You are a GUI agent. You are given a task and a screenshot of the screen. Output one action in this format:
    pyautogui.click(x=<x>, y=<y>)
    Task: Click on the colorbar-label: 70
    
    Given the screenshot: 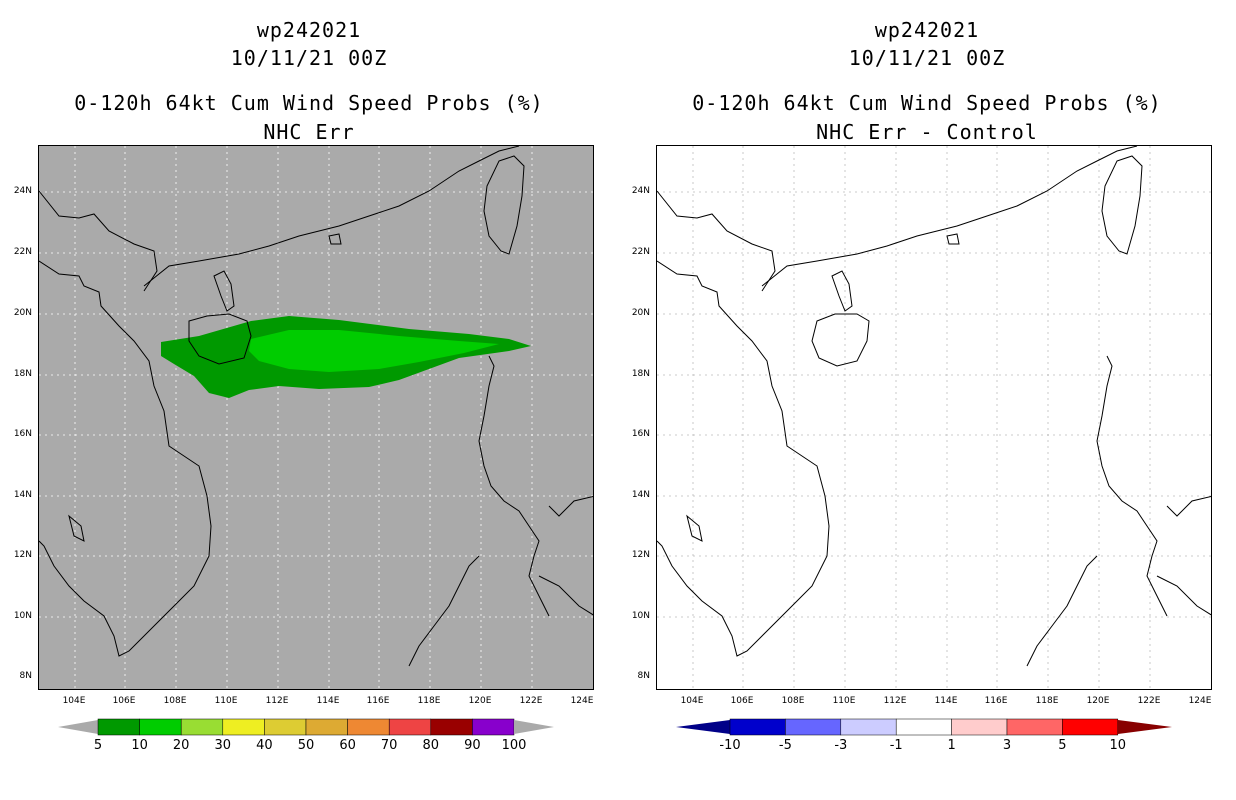 What is the action you would take?
    pyautogui.click(x=389, y=745)
    